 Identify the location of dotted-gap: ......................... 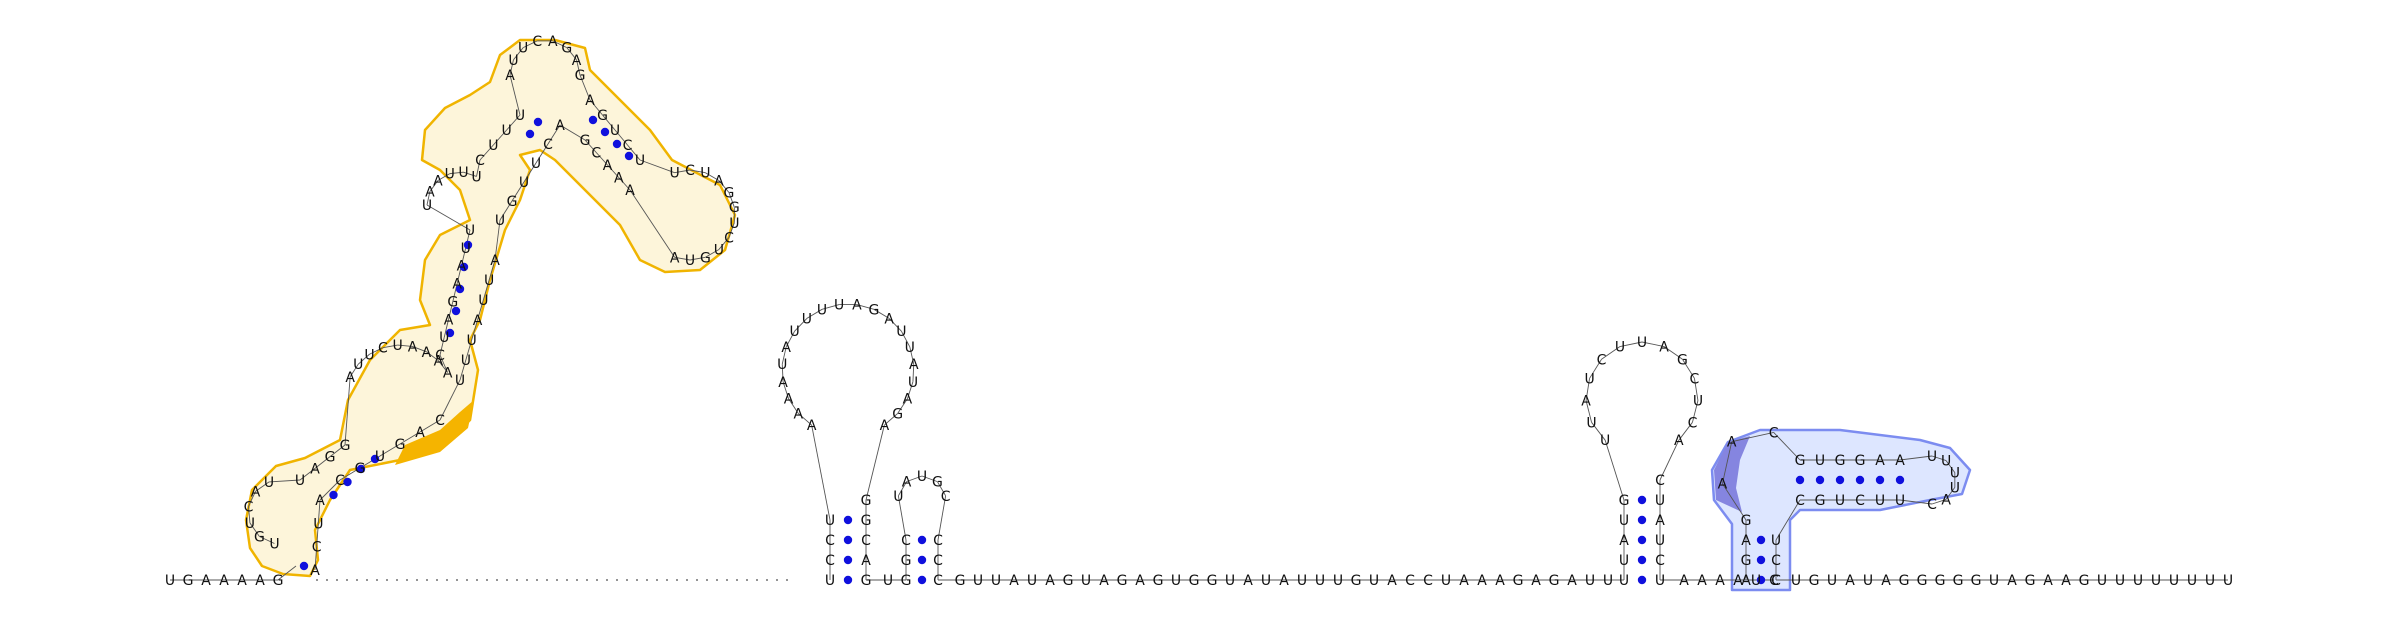
(553, 594).